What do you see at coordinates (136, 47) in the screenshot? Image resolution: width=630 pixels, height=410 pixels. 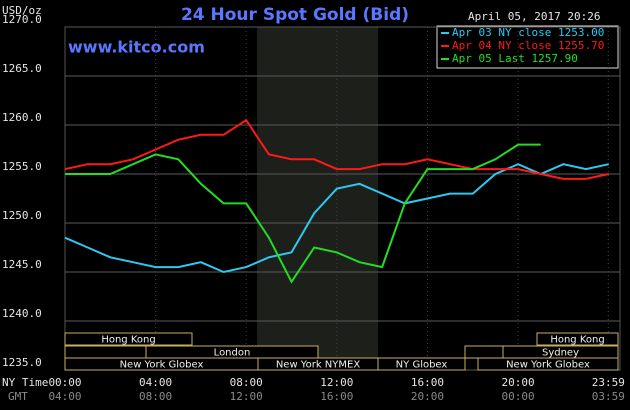 I see `website: www.kitco.com` at bounding box center [136, 47].